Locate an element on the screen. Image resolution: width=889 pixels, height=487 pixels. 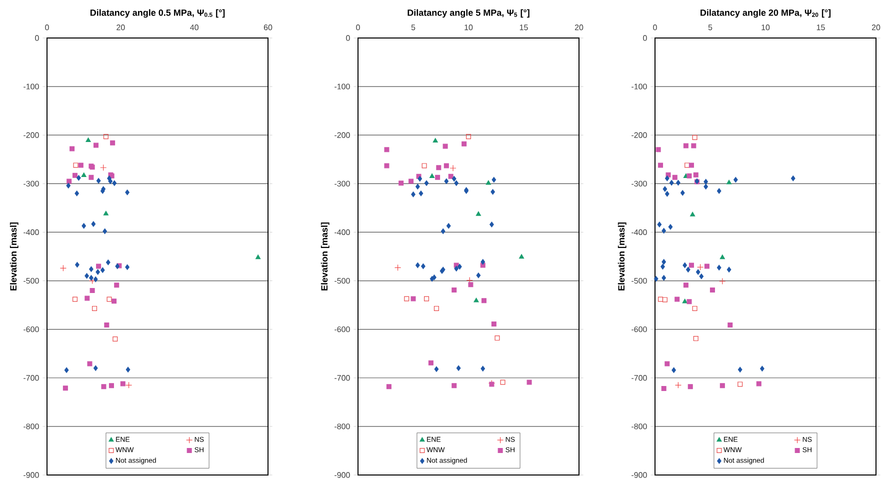
x-tick-label: 60 is located at coordinates (268, 27).